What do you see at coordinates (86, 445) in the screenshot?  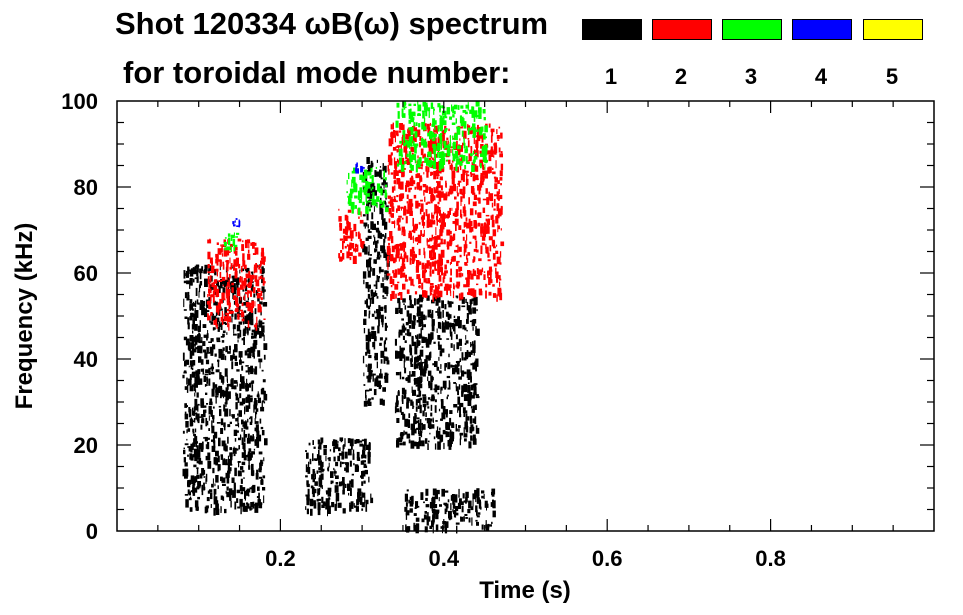 I see `y-tick-label: 20` at bounding box center [86, 445].